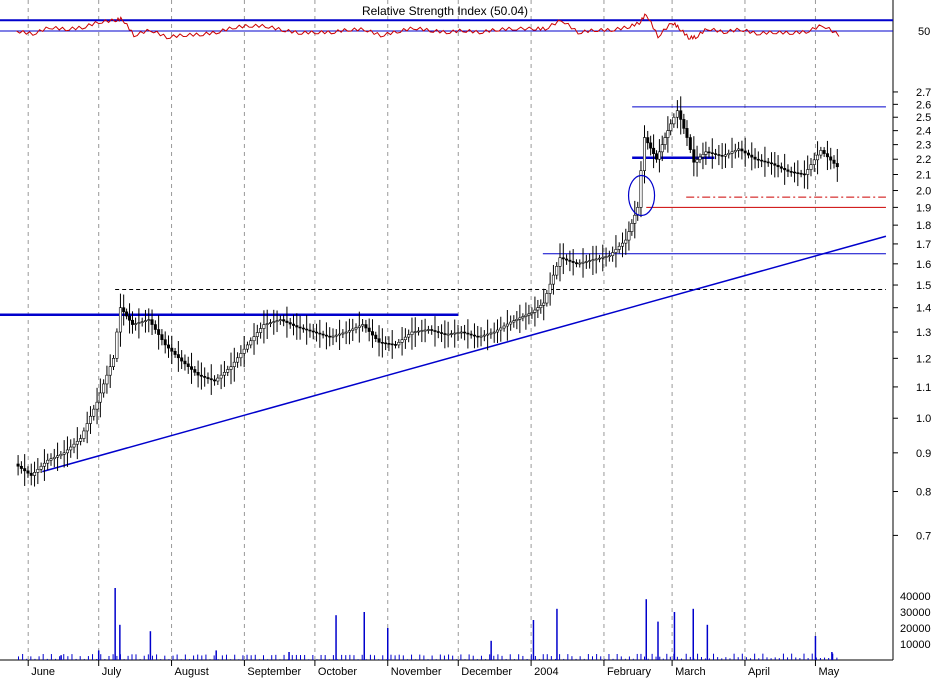 The image size is (950, 700). Describe the element at coordinates (923, 454) in the screenshot. I see `y-tick-label: 0.9` at that location.